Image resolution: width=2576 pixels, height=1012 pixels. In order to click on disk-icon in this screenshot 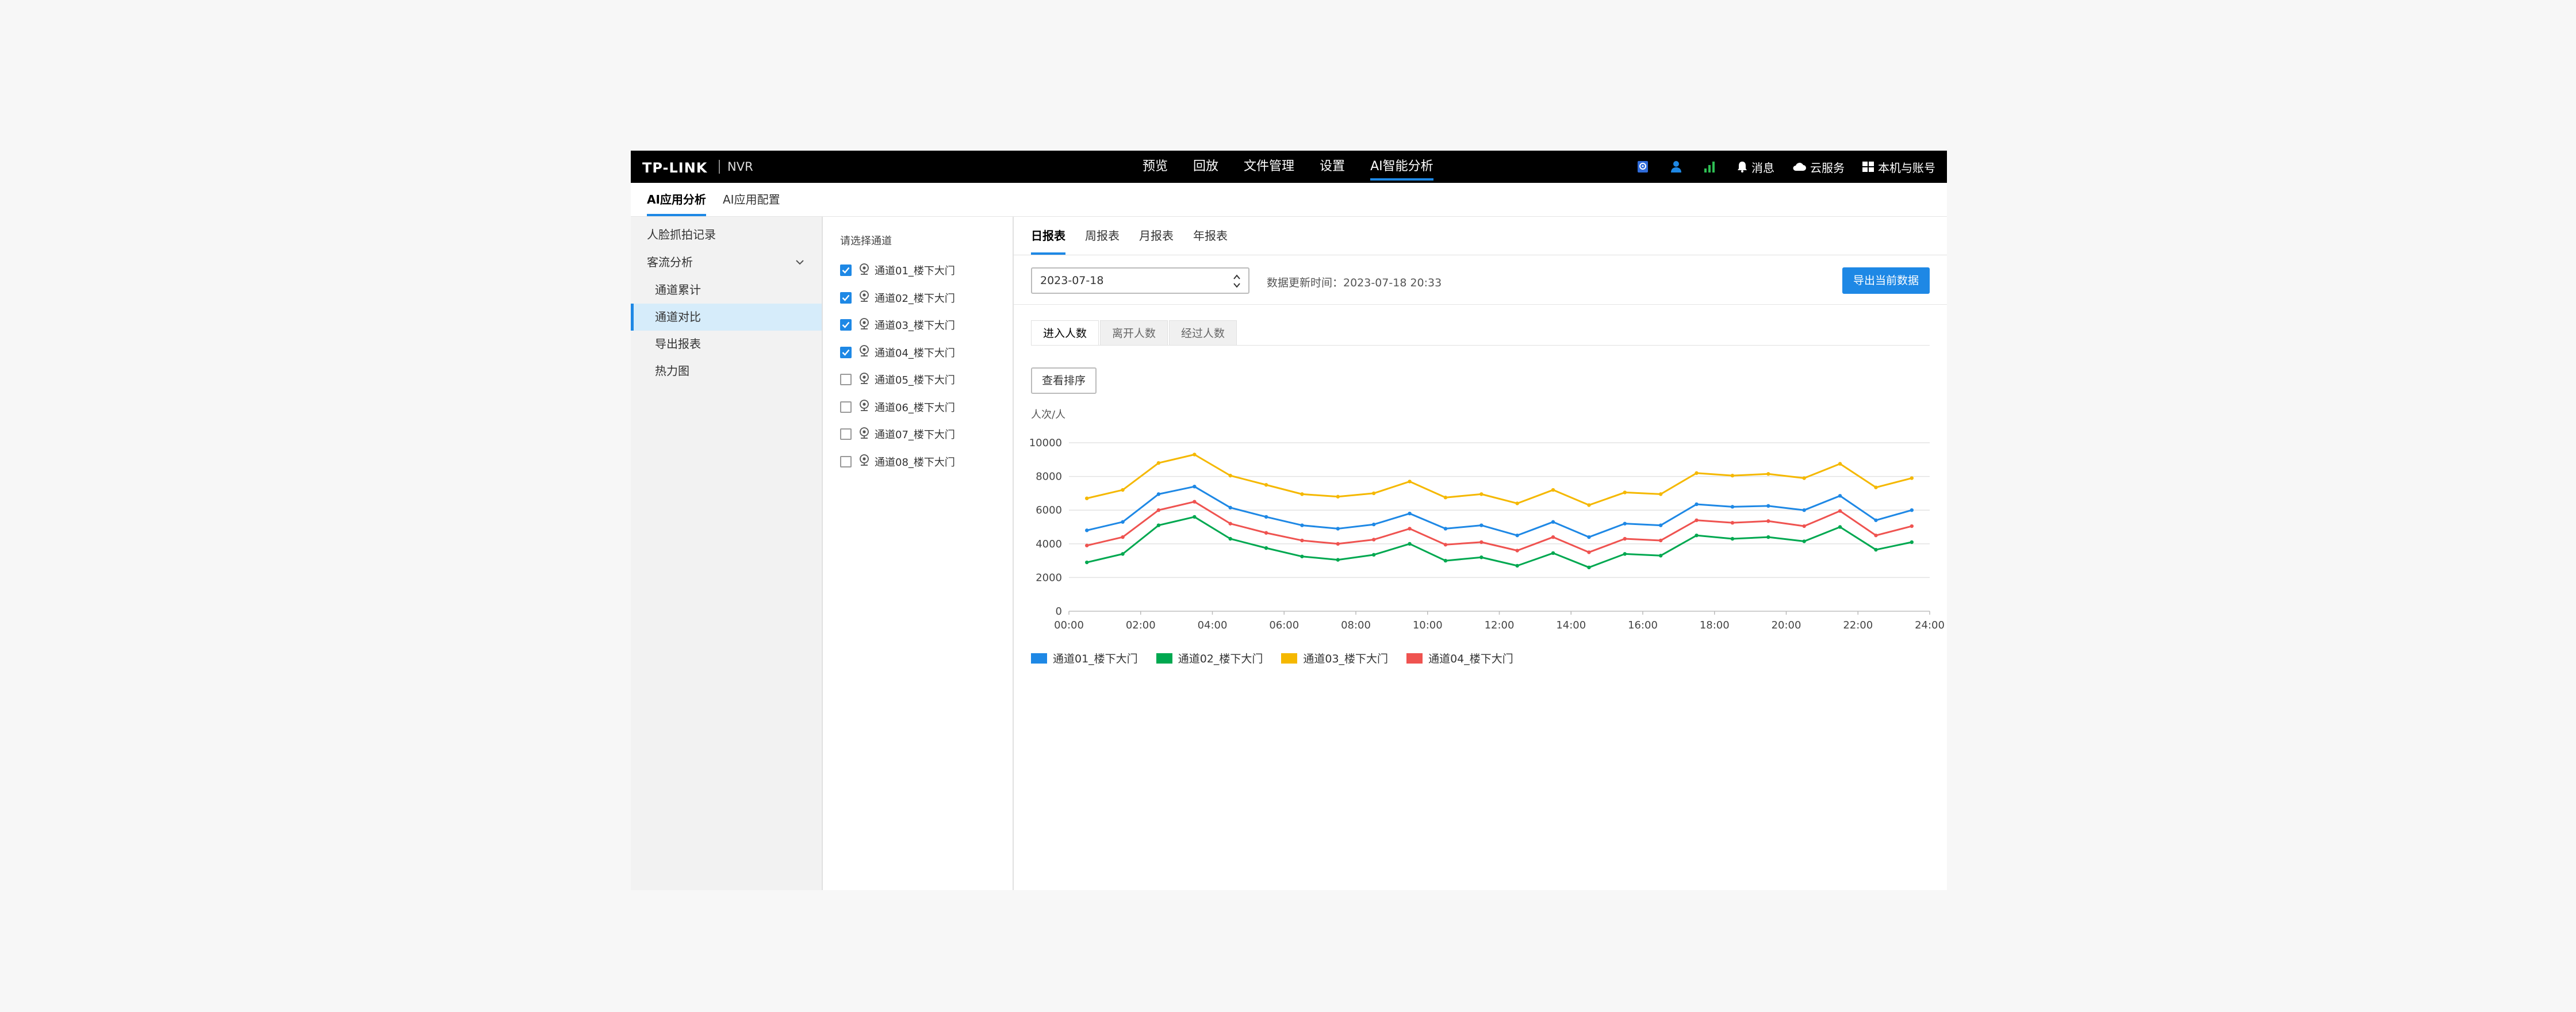, I will do `click(1643, 166)`.